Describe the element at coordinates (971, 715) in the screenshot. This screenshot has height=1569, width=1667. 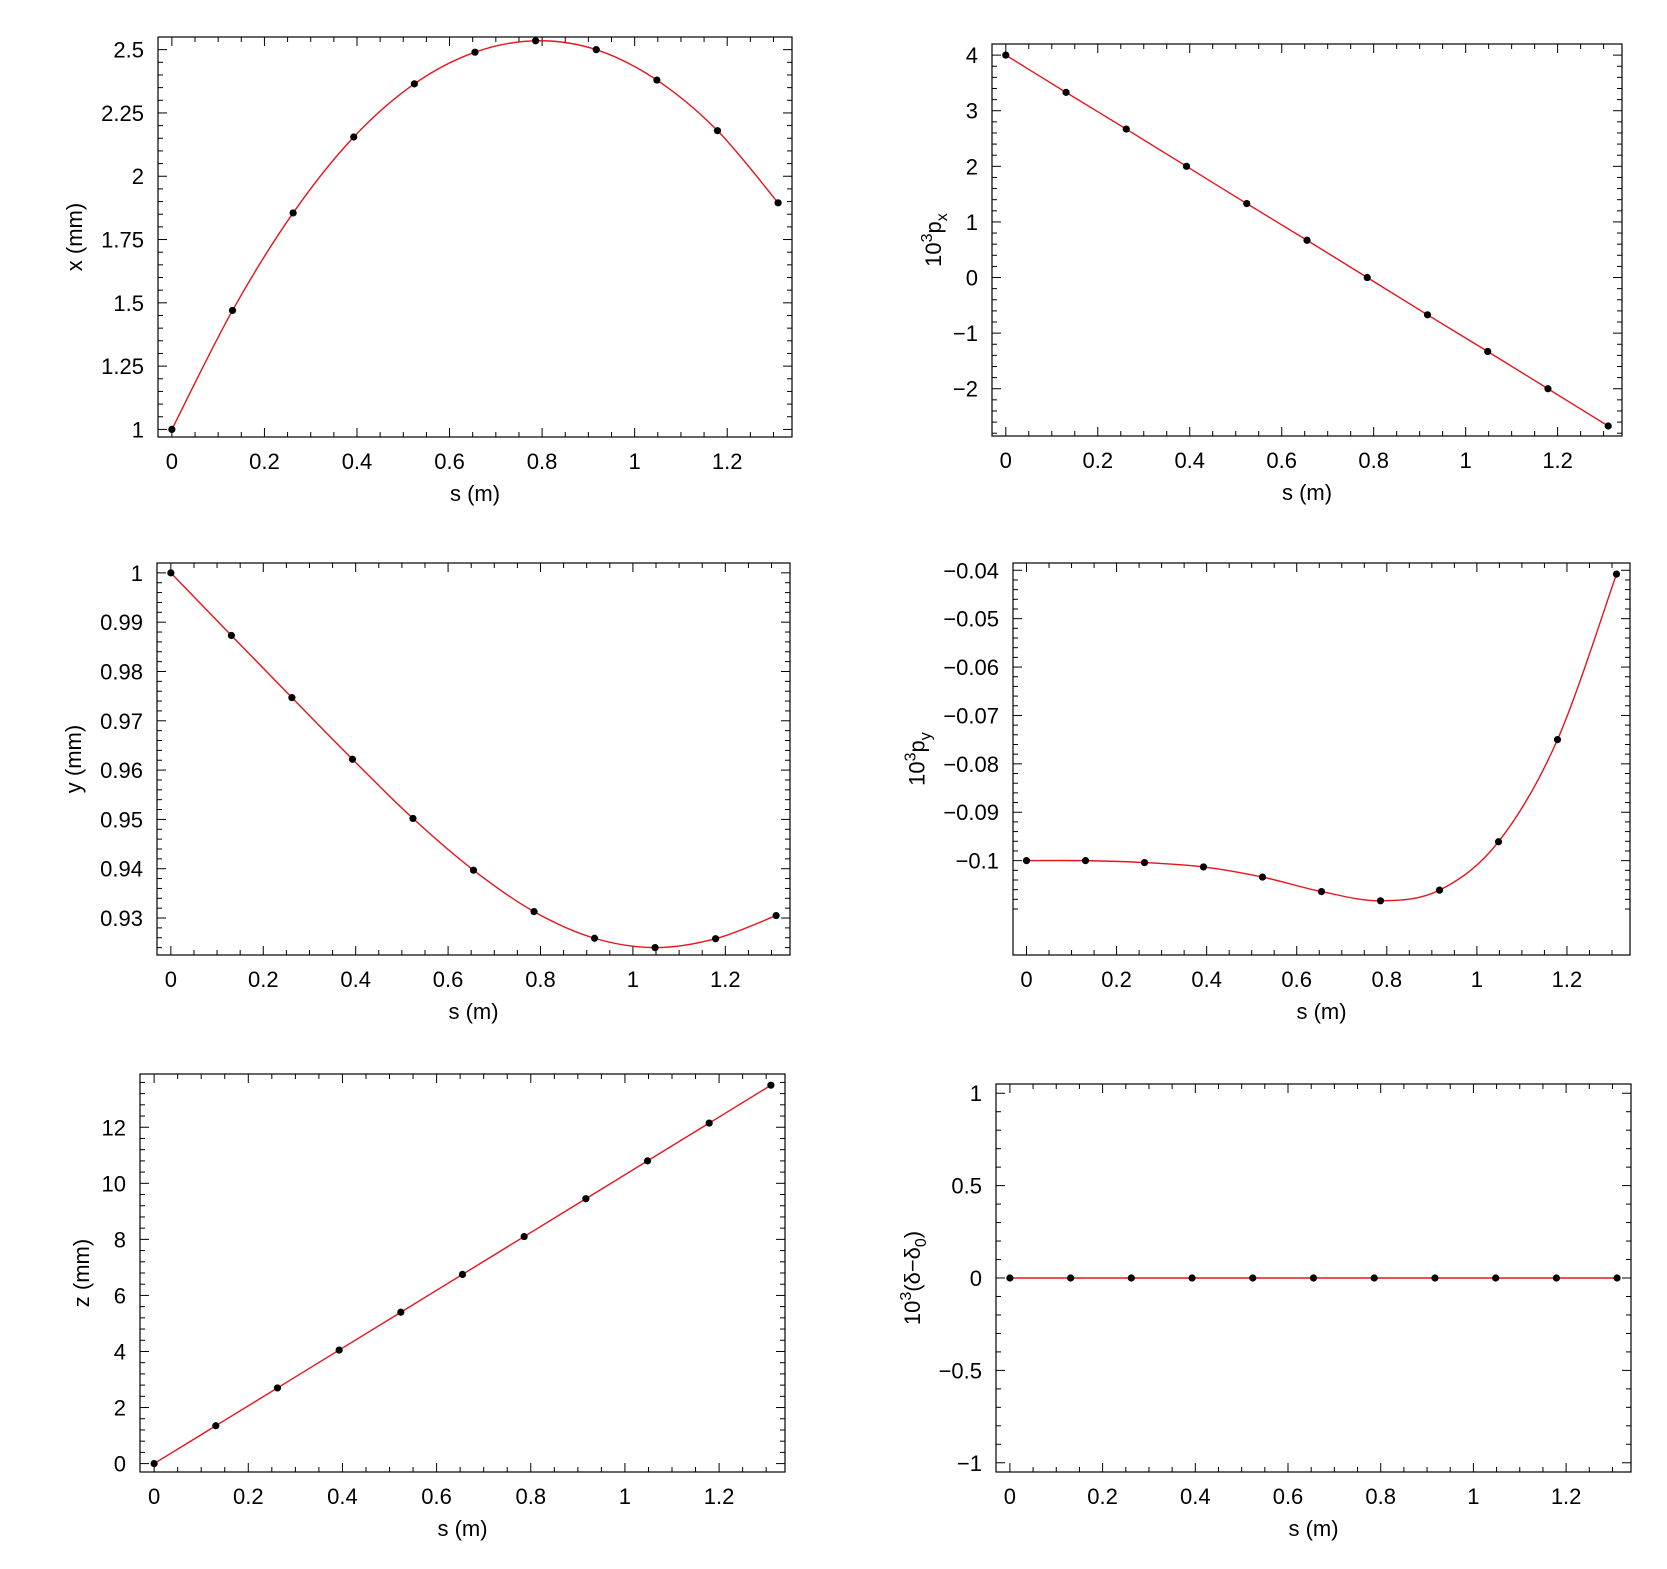
I see `y-tick-label: −0.07` at that location.